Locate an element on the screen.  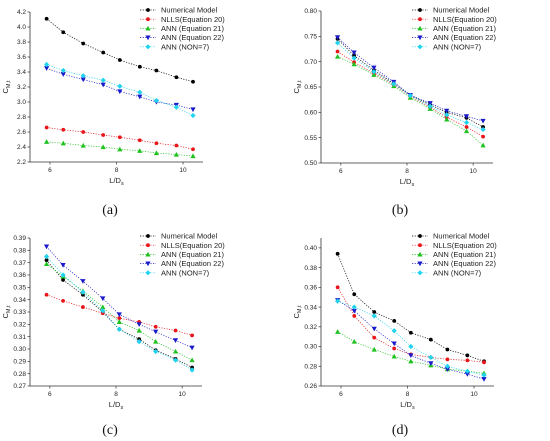
x-axis-label: L/Ds is located at coordinates (116, 181).